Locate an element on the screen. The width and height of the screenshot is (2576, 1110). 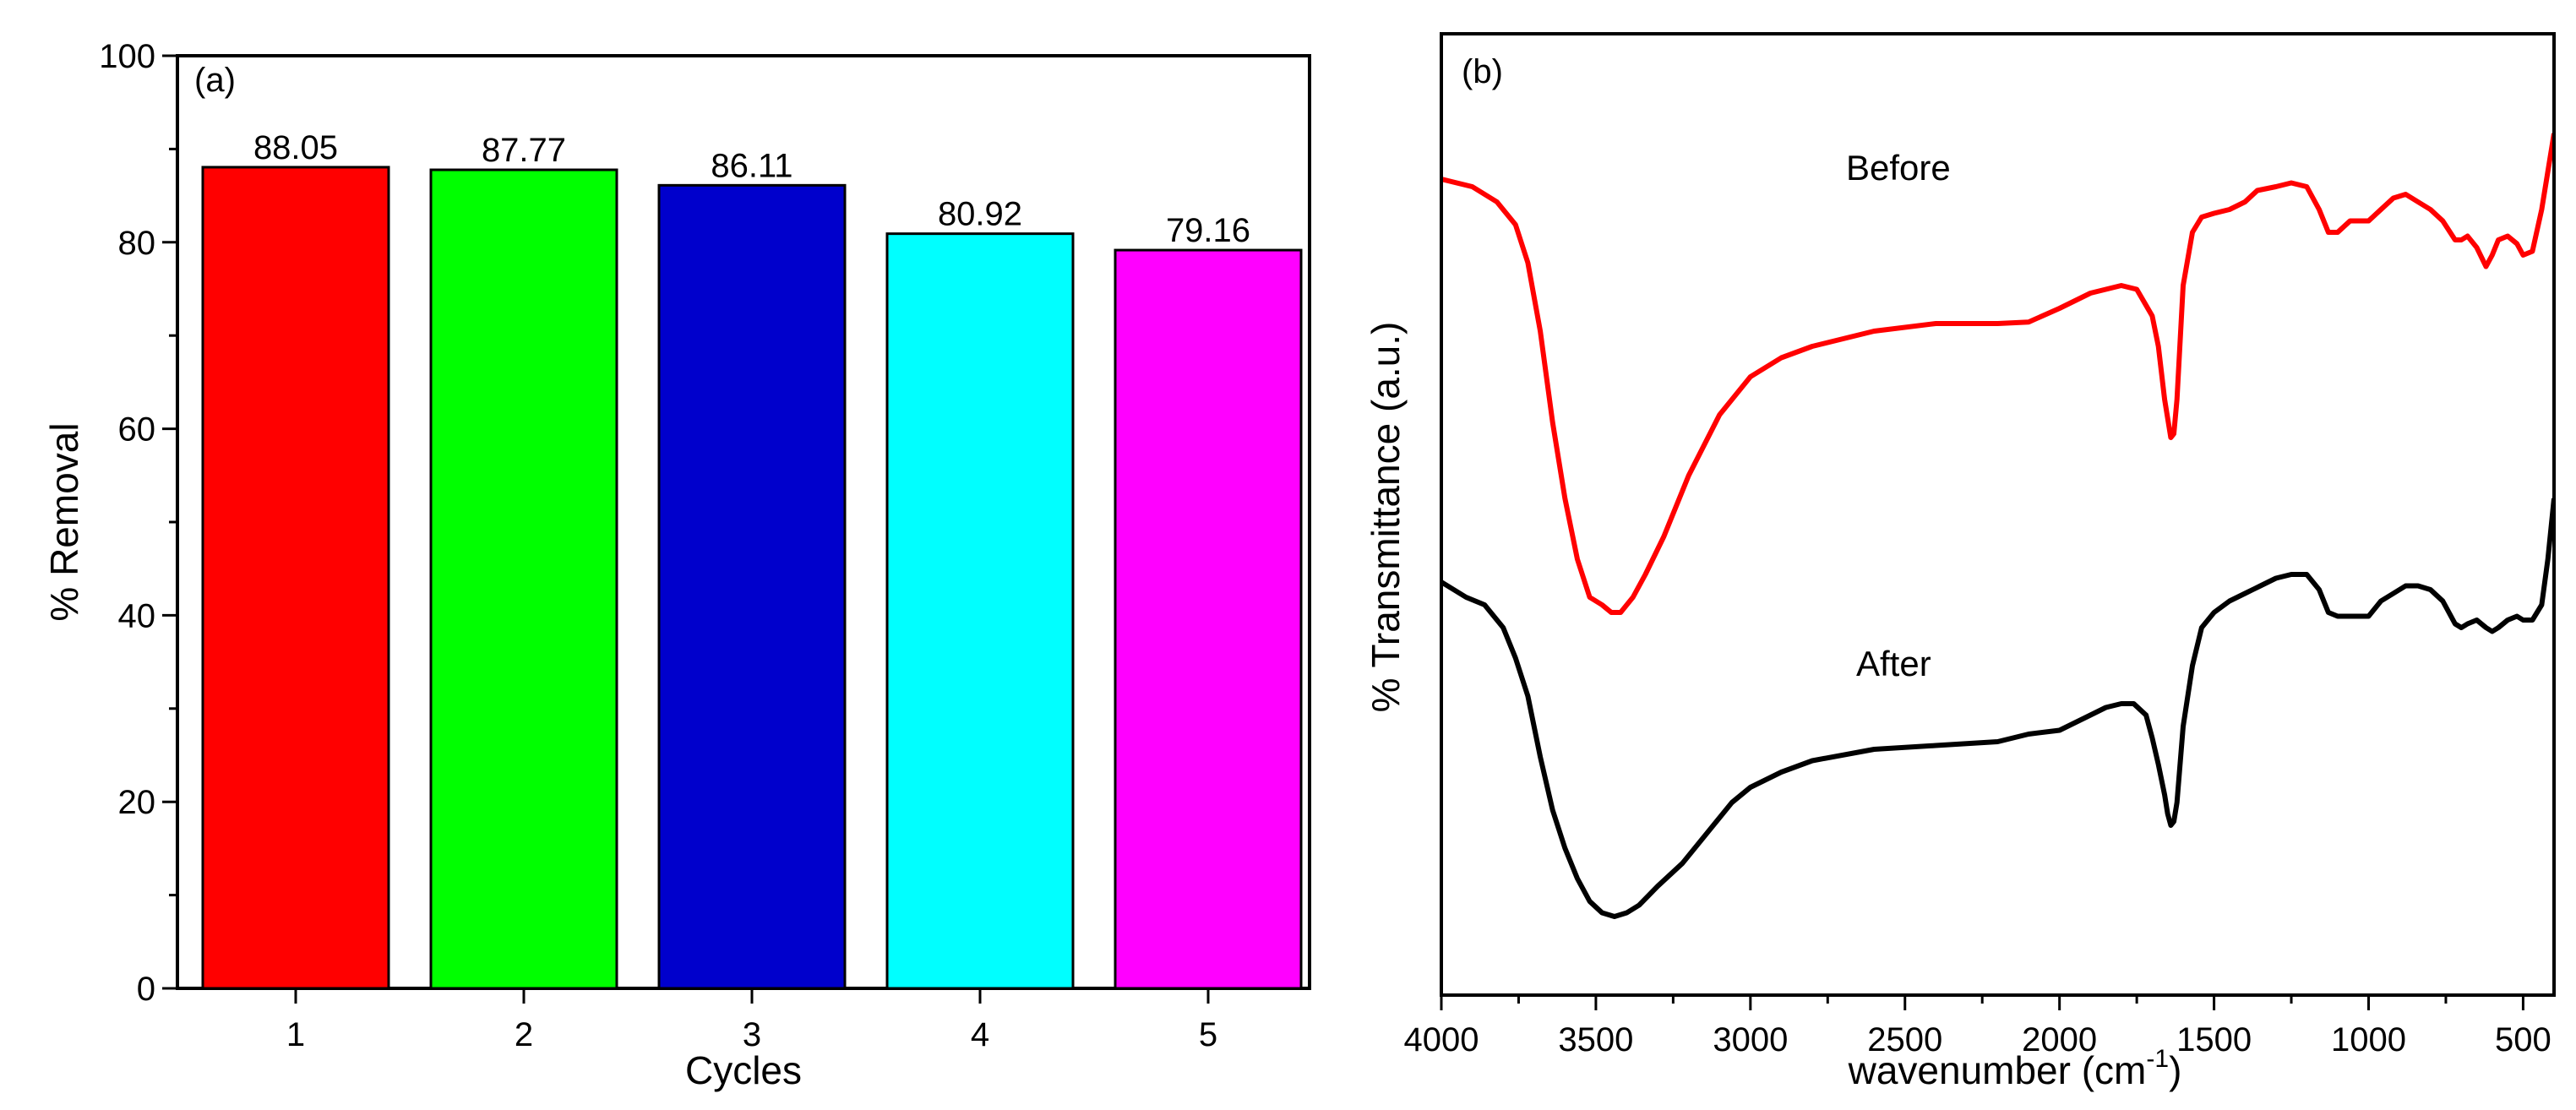
x-tick-label: 1000 is located at coordinates (2368, 1039).